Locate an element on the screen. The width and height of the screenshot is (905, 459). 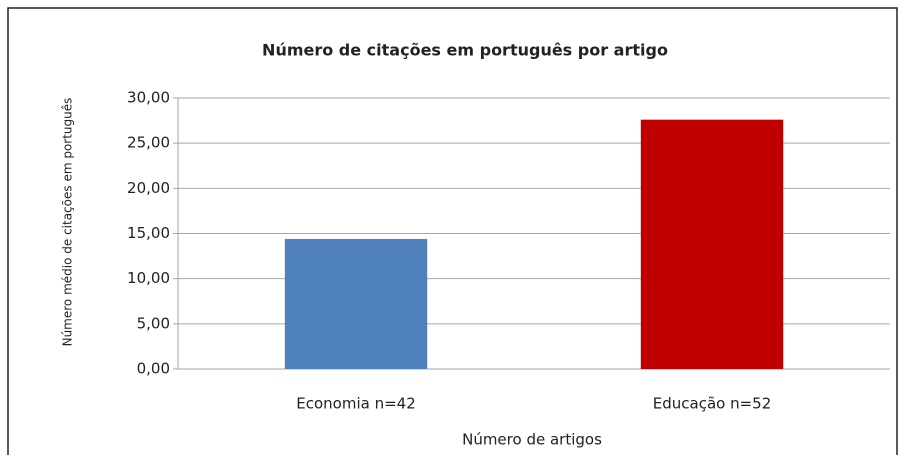
x-axis-label: Número de artigos is located at coordinates (532, 440).